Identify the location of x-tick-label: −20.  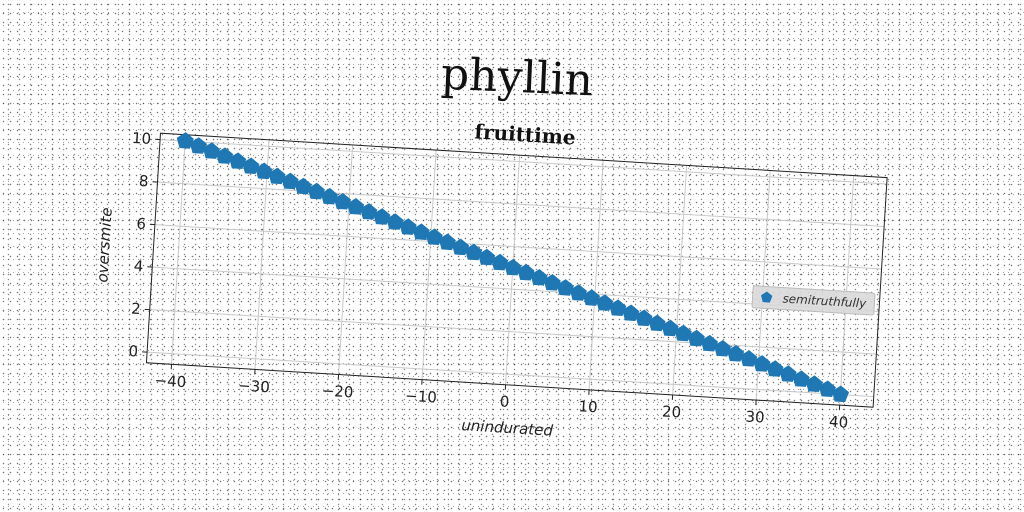
(337, 392).